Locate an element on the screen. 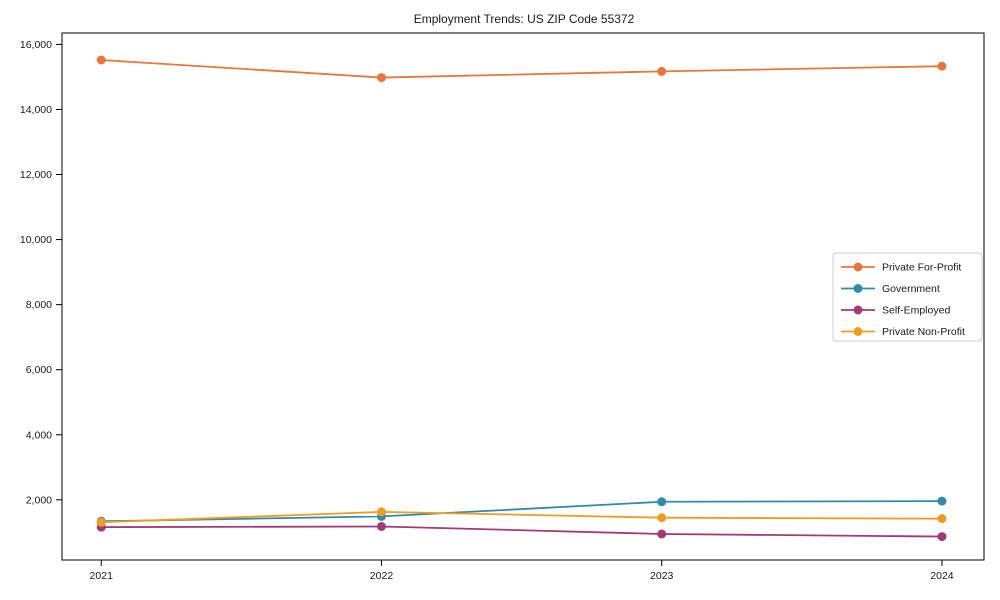  chart-title: Employment Trends: US ZIP Code 55372 is located at coordinates (524, 19).